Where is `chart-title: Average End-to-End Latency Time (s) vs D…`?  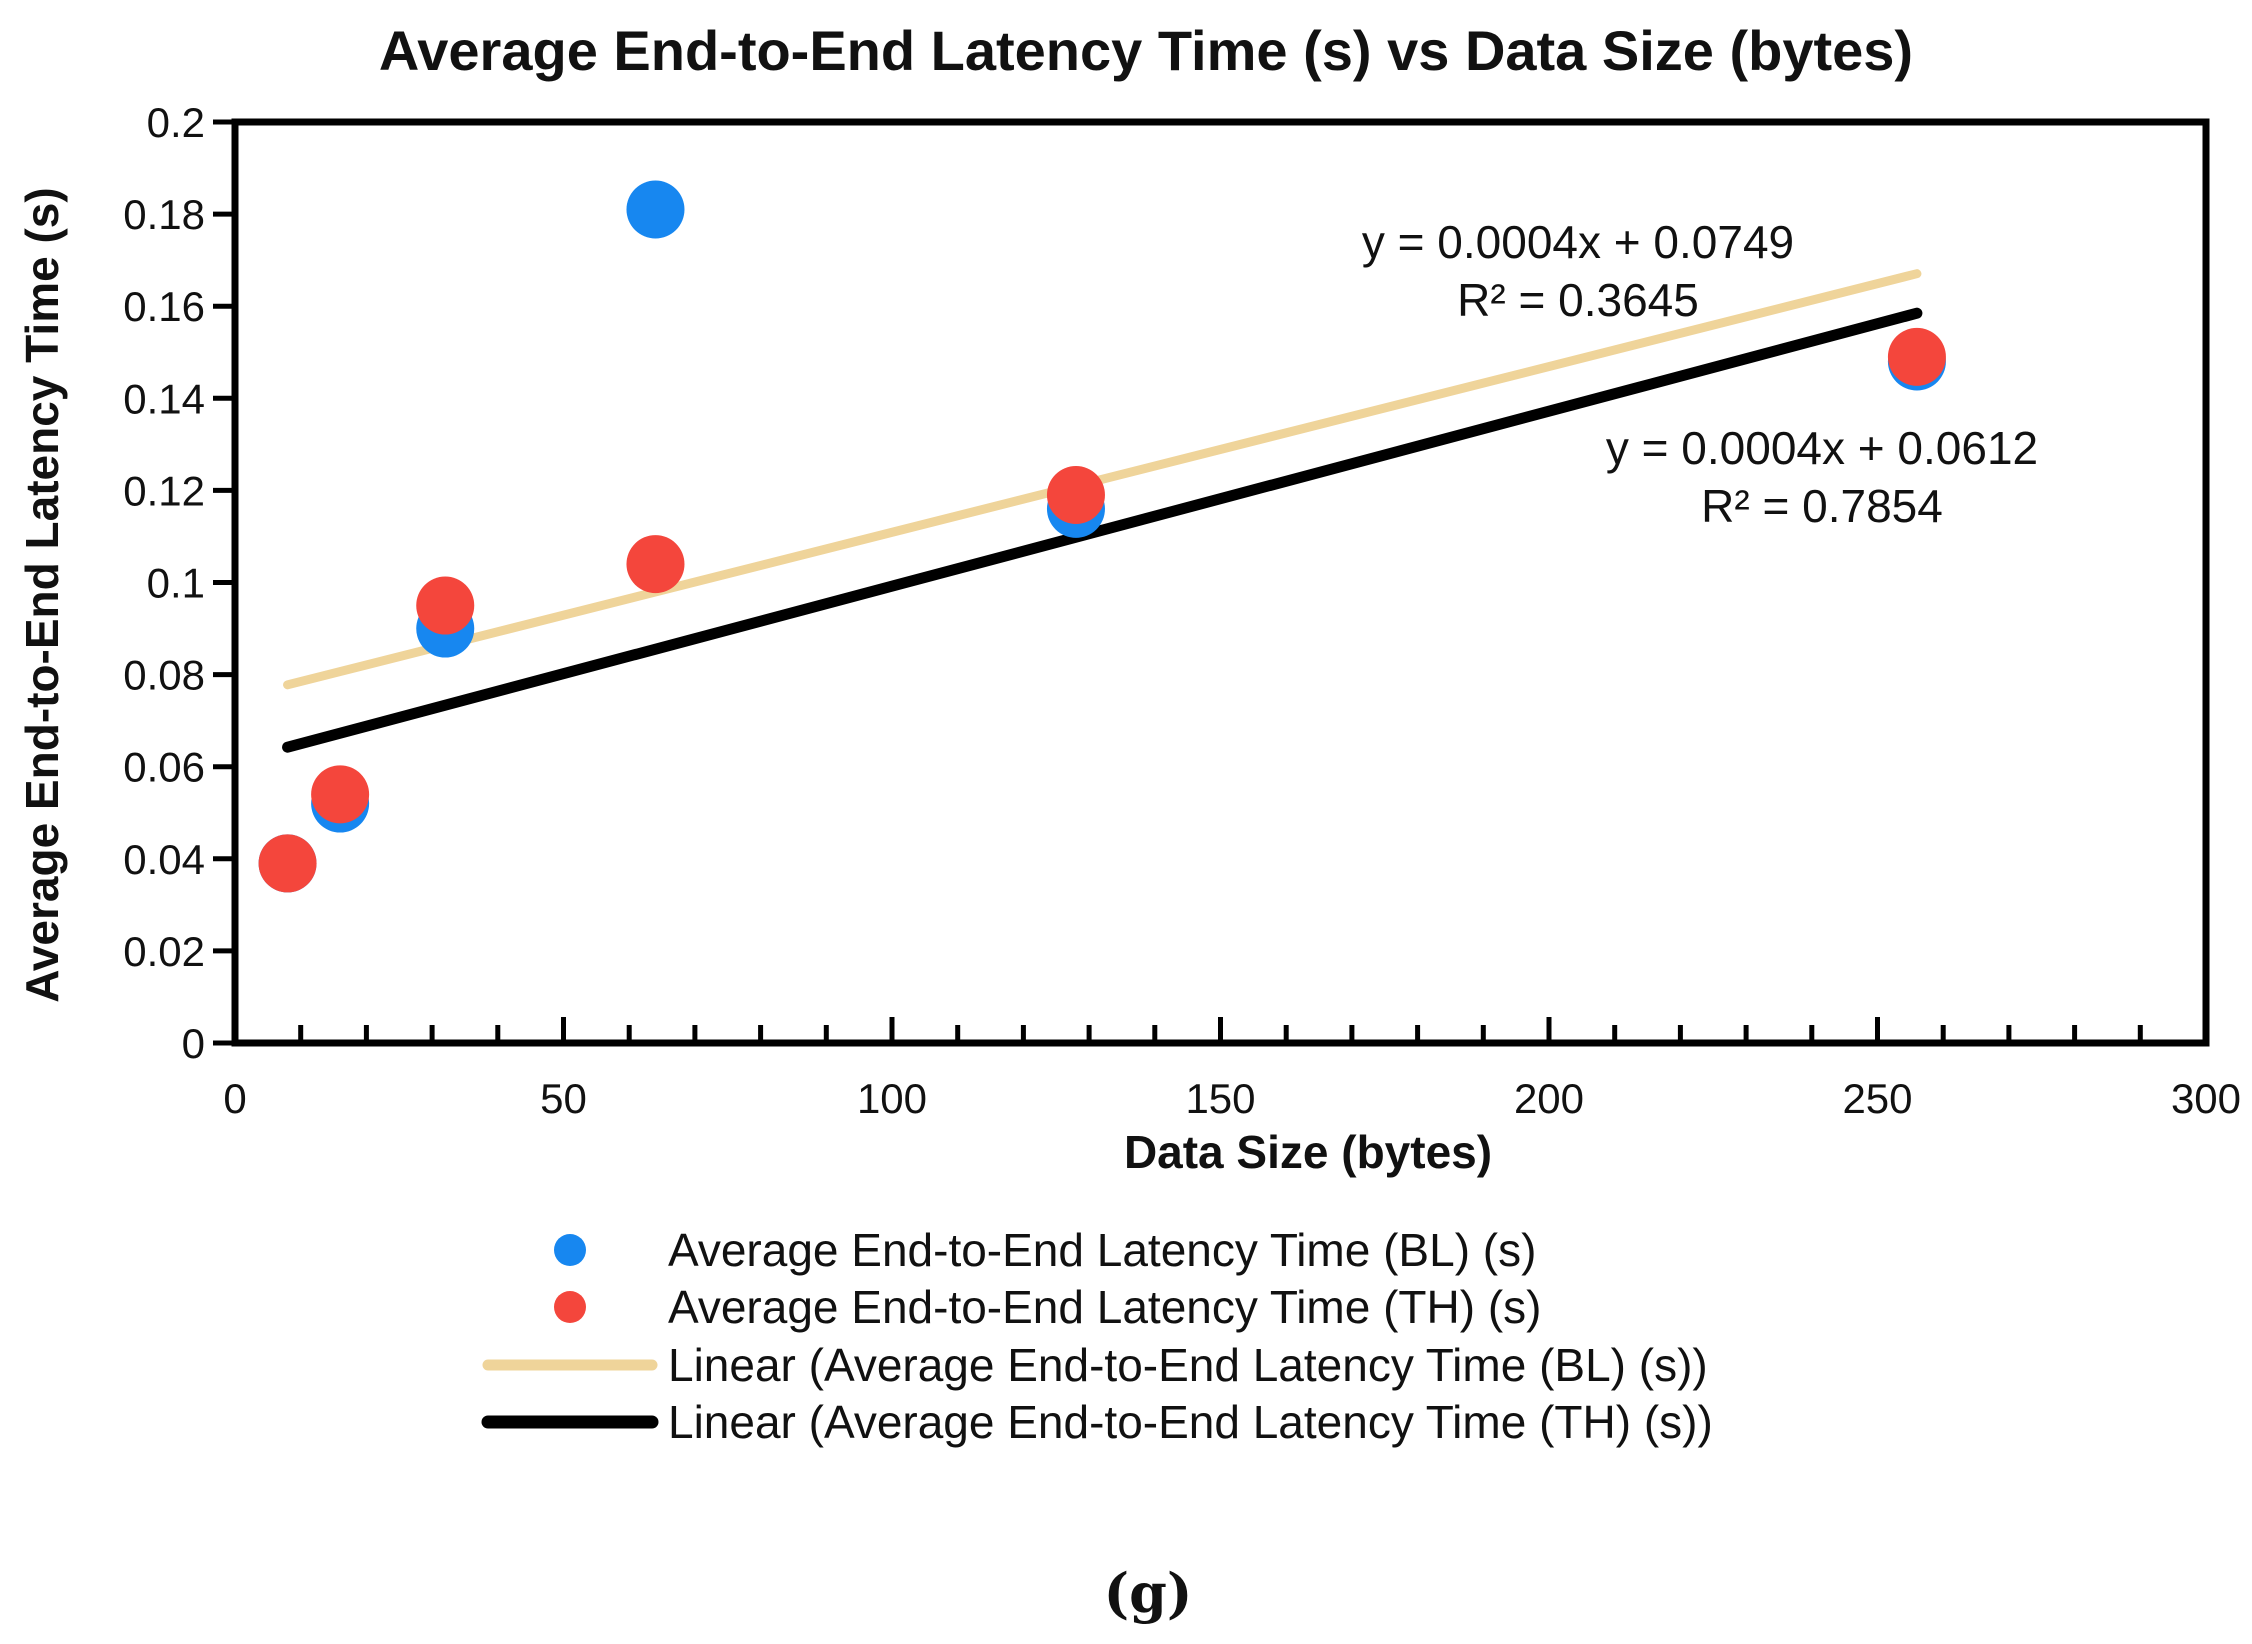
chart-title: Average End-to-End Latency Time (s) vs D… is located at coordinates (1146, 50).